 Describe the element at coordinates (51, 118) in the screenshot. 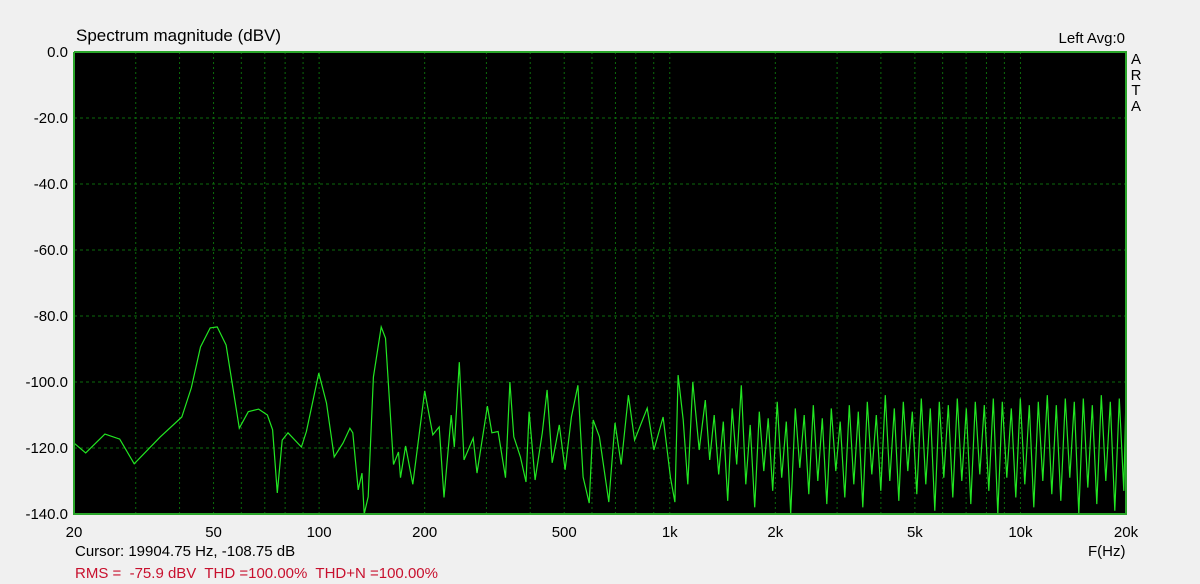

I see `y-tick-label: -20.0` at that location.